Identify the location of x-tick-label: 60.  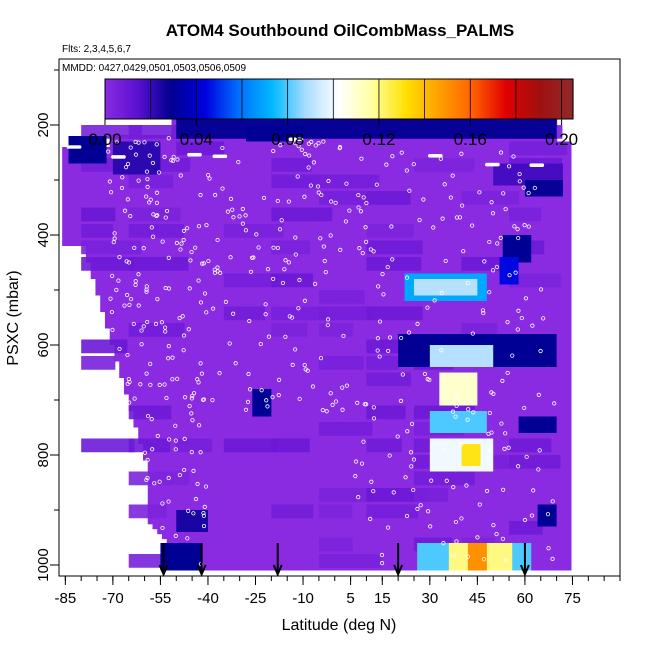
(525, 598).